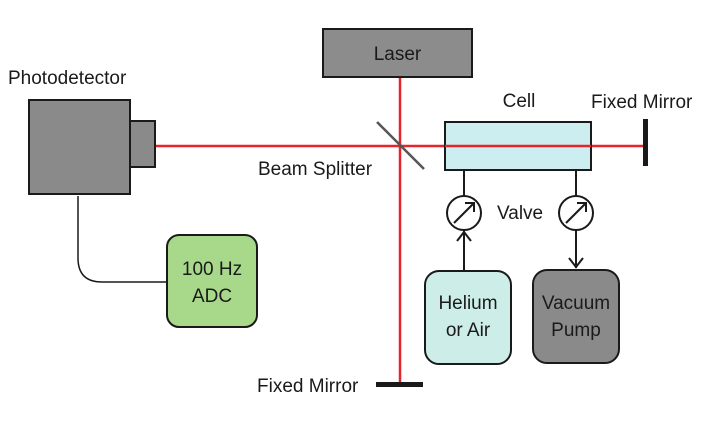 The width and height of the screenshot is (722, 422). Describe the element at coordinates (642, 102) in the screenshot. I see `fixed-mirror-right-label: Fixed Mirror` at that location.